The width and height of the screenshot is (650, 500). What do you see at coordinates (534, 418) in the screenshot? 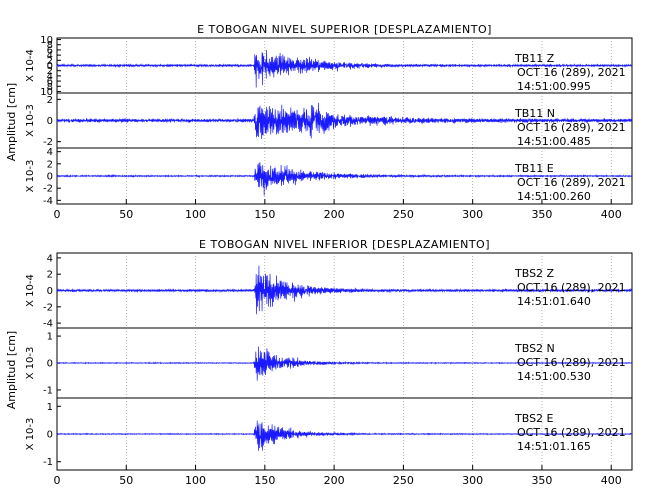
I see `station-label: TBS2 E` at bounding box center [534, 418].